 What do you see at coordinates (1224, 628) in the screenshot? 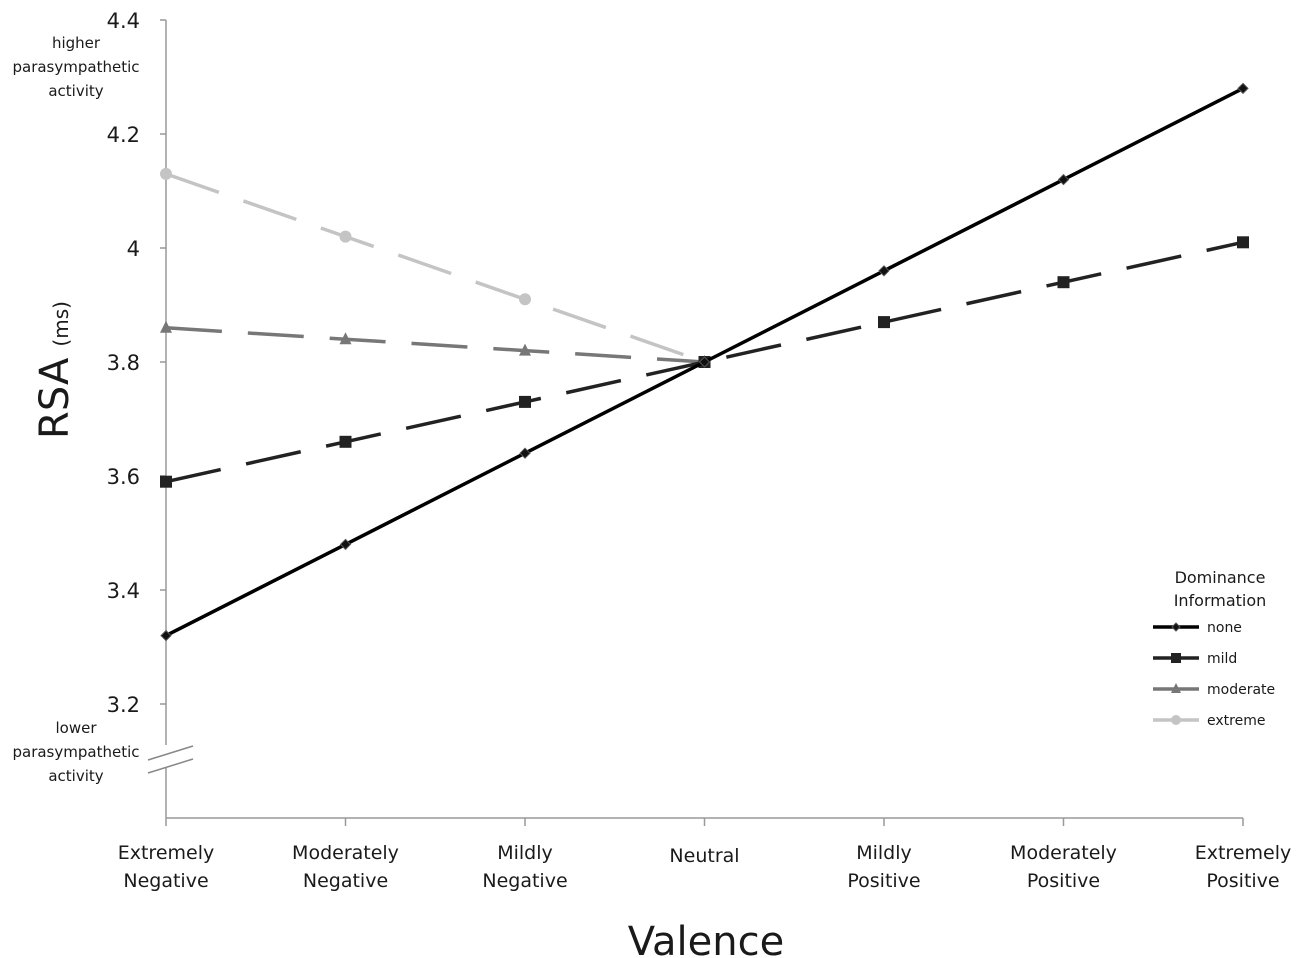
I see `legend-label: none` at bounding box center [1224, 628].